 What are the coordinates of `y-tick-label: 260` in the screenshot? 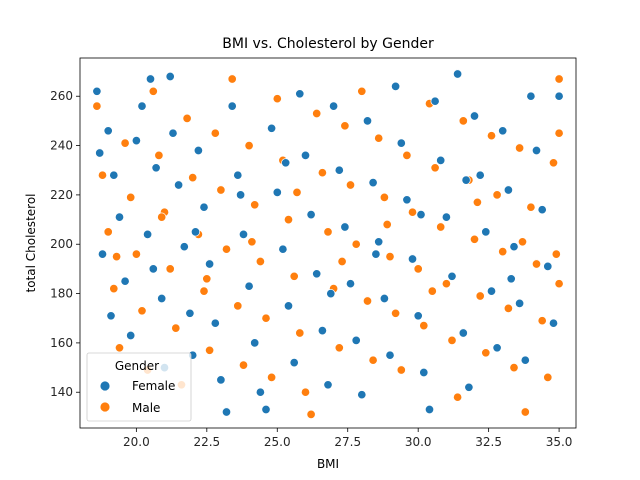 It's located at (61, 96).